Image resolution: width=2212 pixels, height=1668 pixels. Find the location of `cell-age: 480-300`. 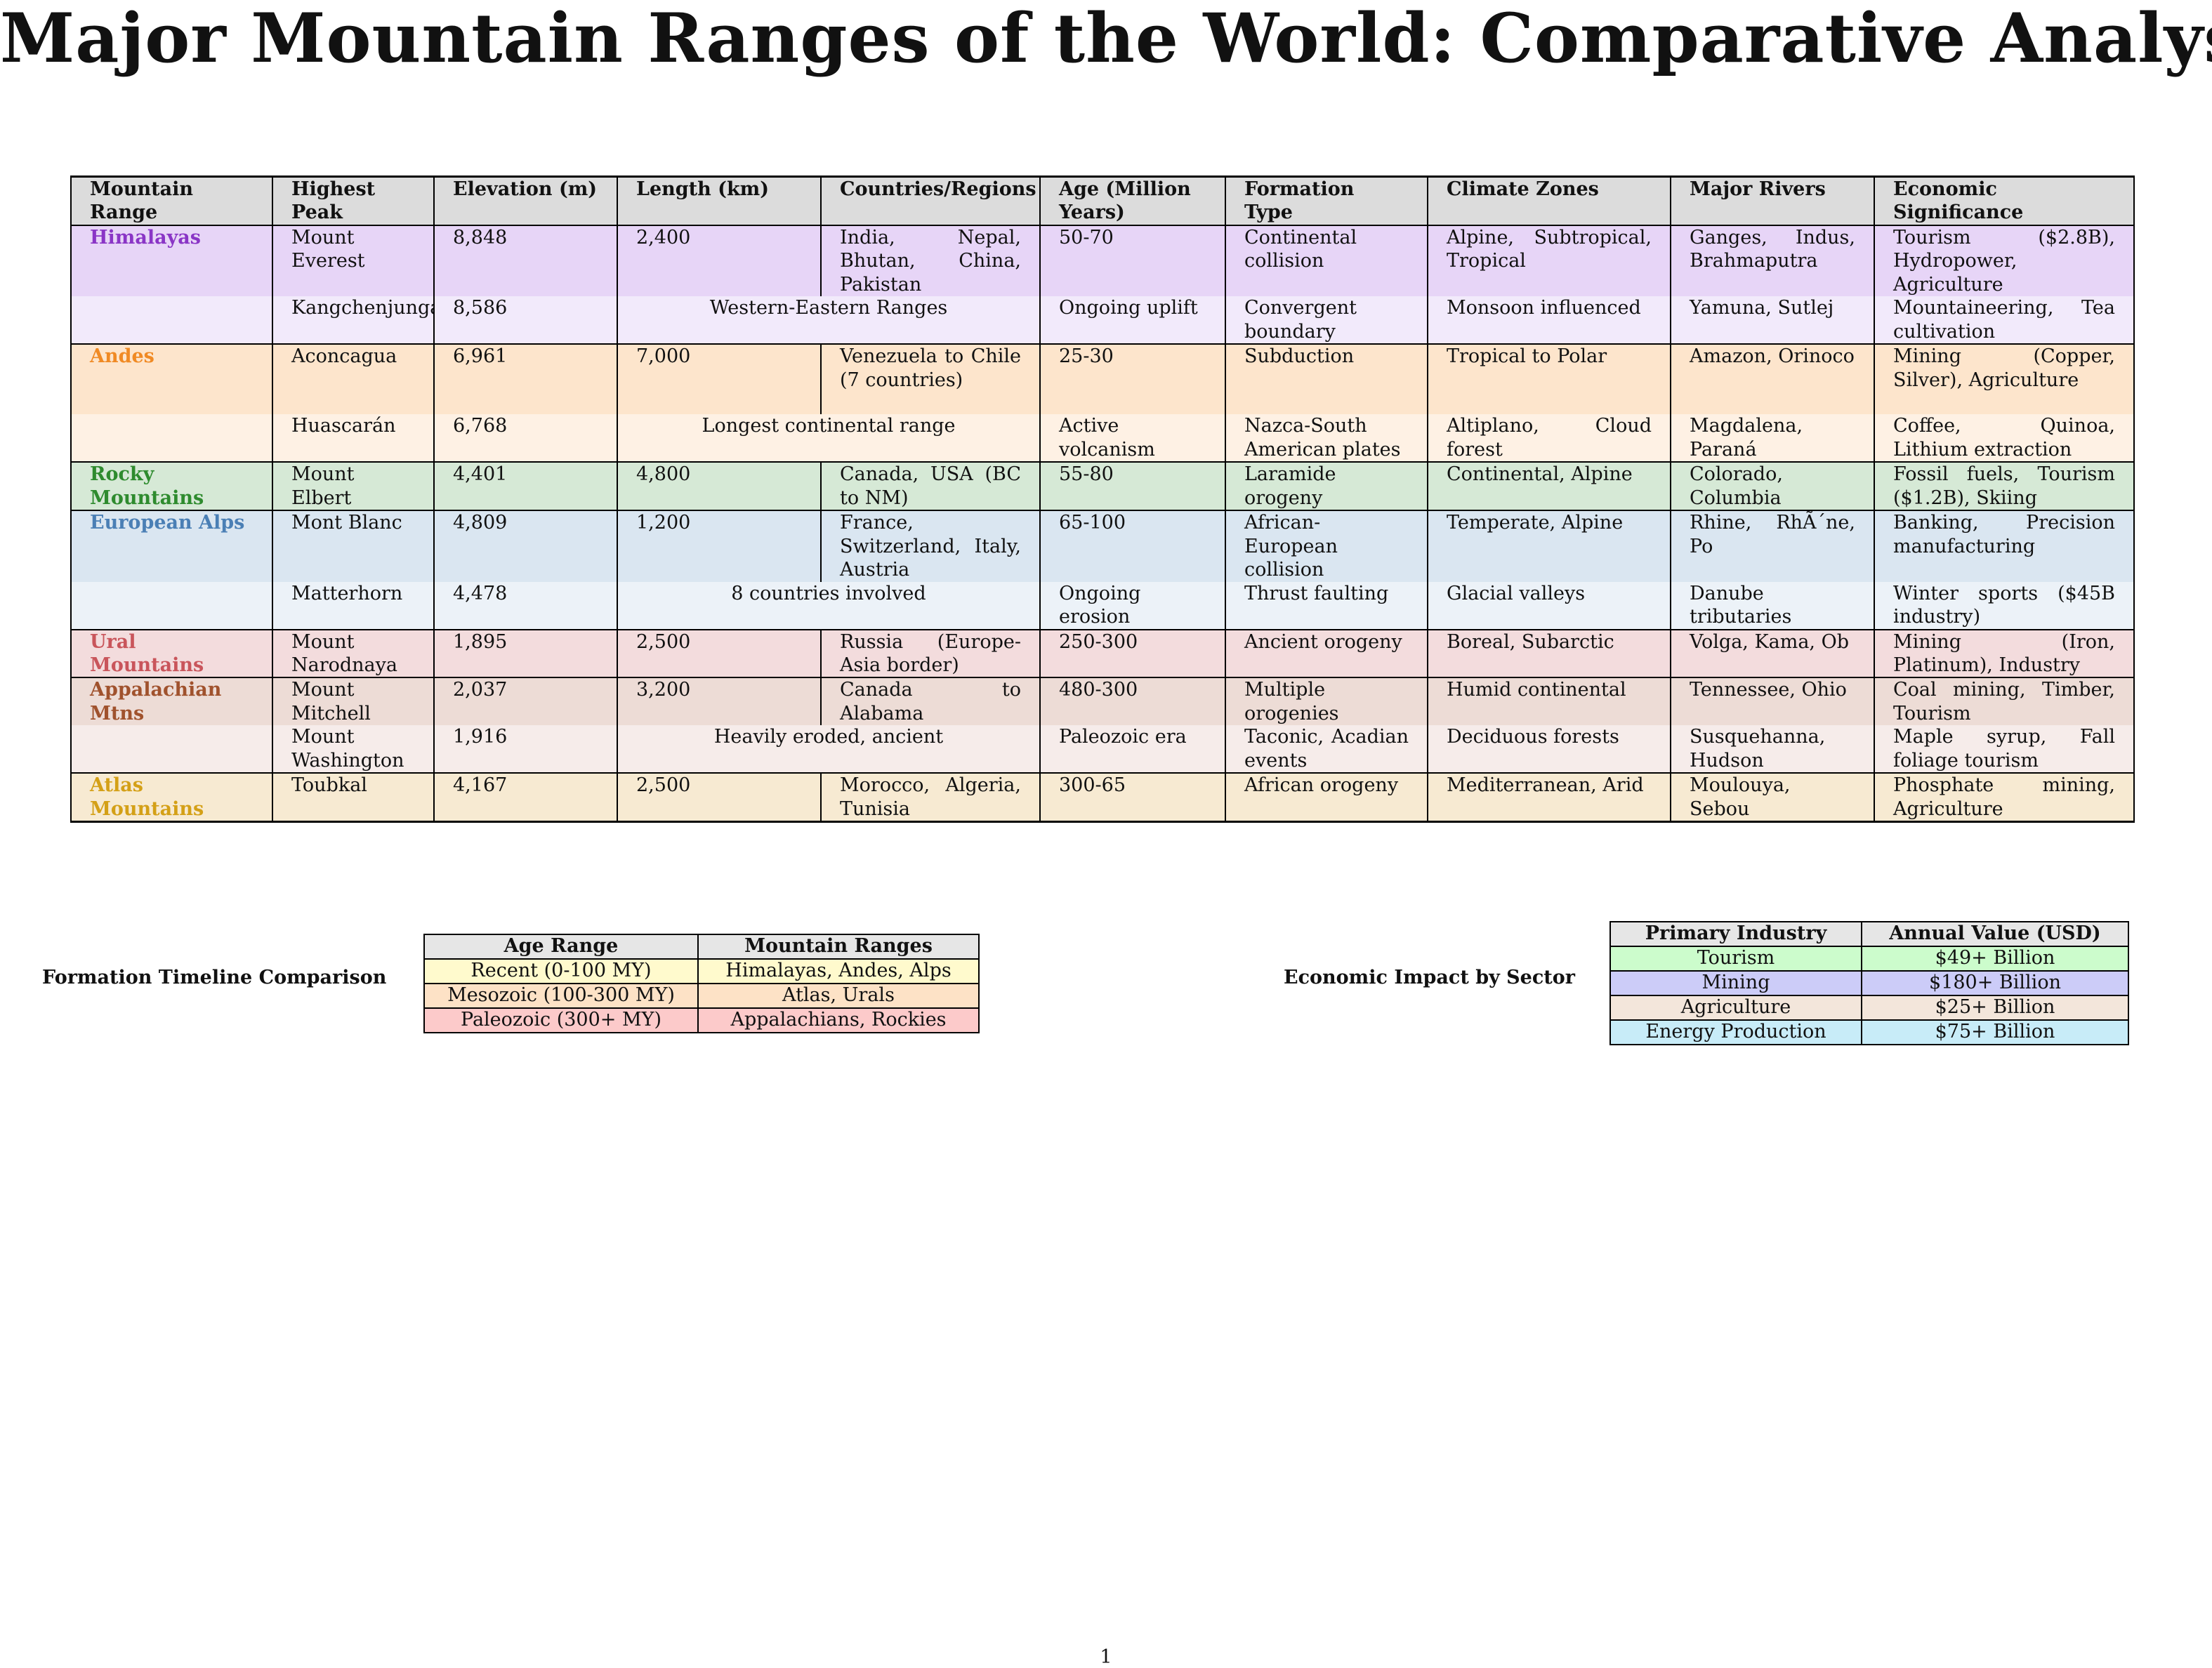

cell-age: 480-300 is located at coordinates (1132, 701).